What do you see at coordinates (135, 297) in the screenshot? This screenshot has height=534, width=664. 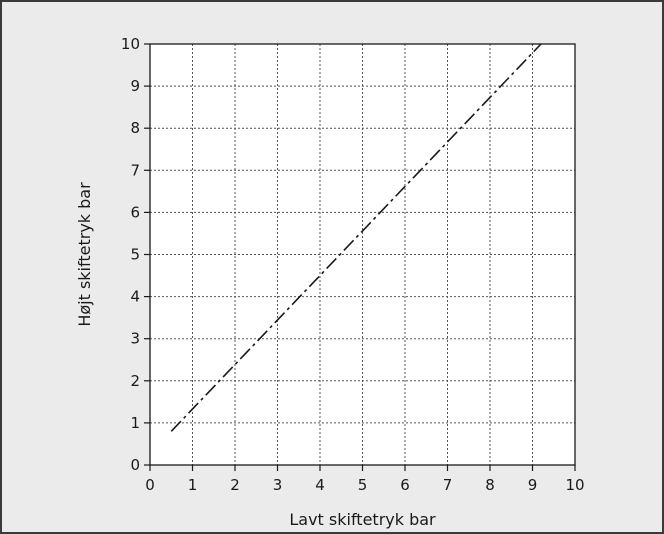 I see `y-tick-label: 4` at bounding box center [135, 297].